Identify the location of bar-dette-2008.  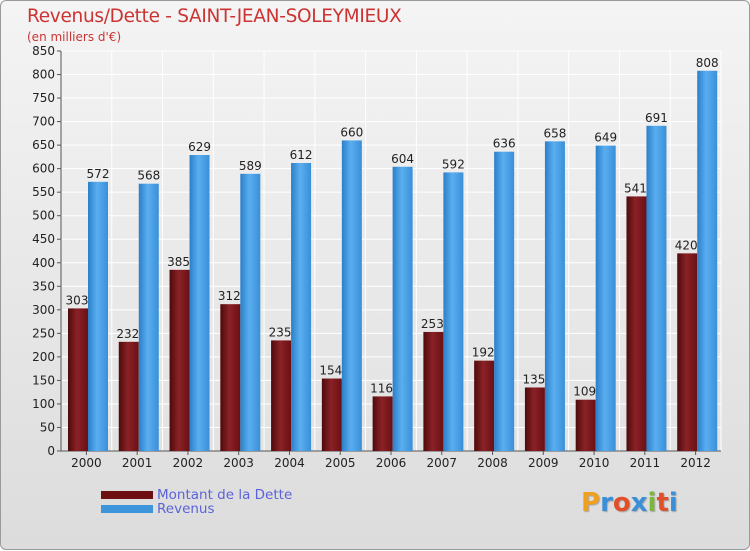
(484, 405).